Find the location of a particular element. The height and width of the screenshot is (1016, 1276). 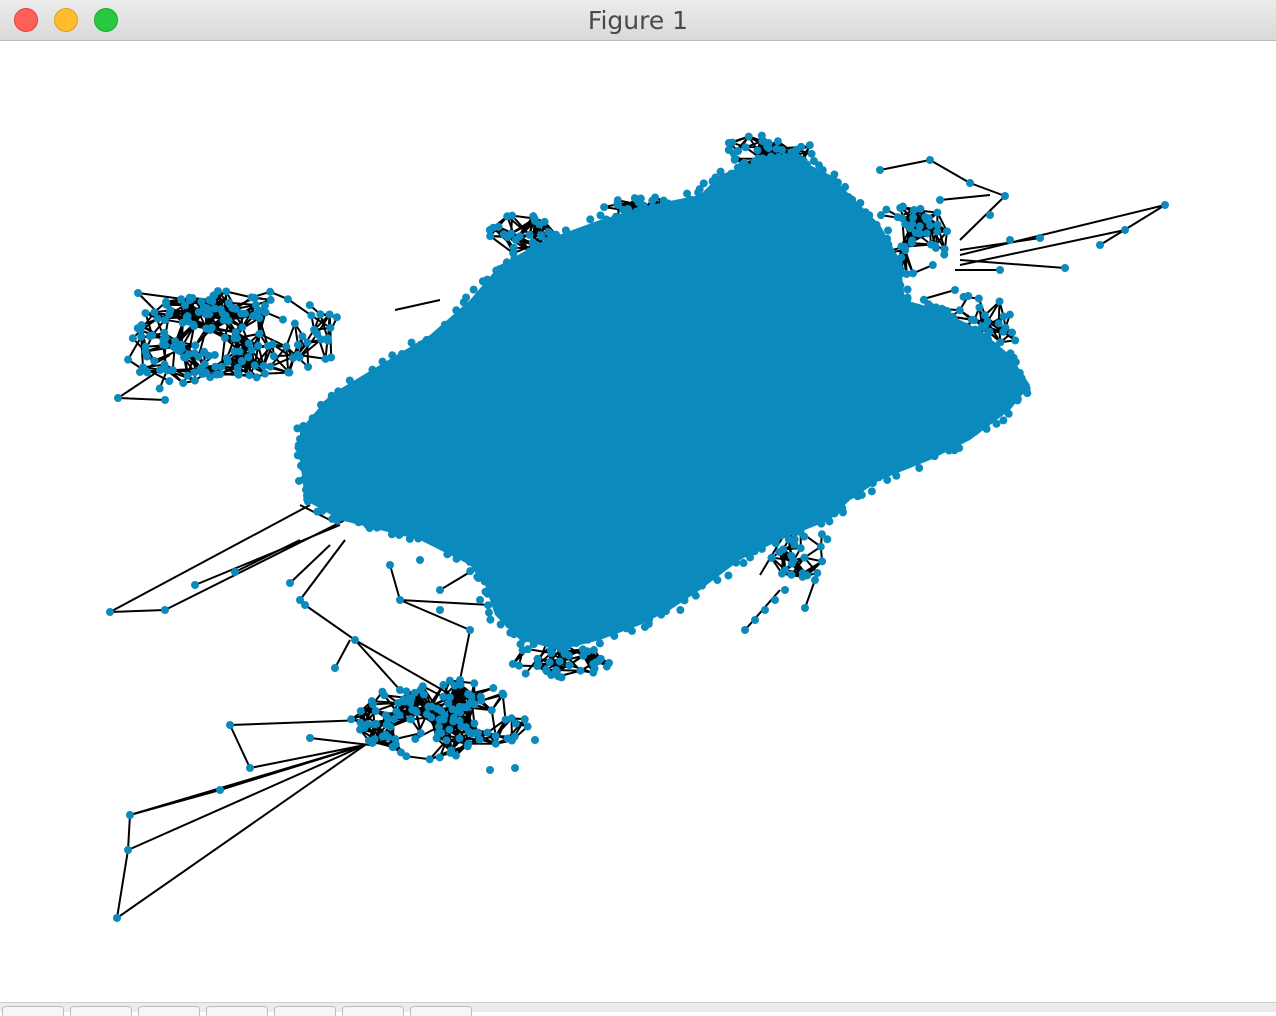

pan-button is located at coordinates (237, 1011).